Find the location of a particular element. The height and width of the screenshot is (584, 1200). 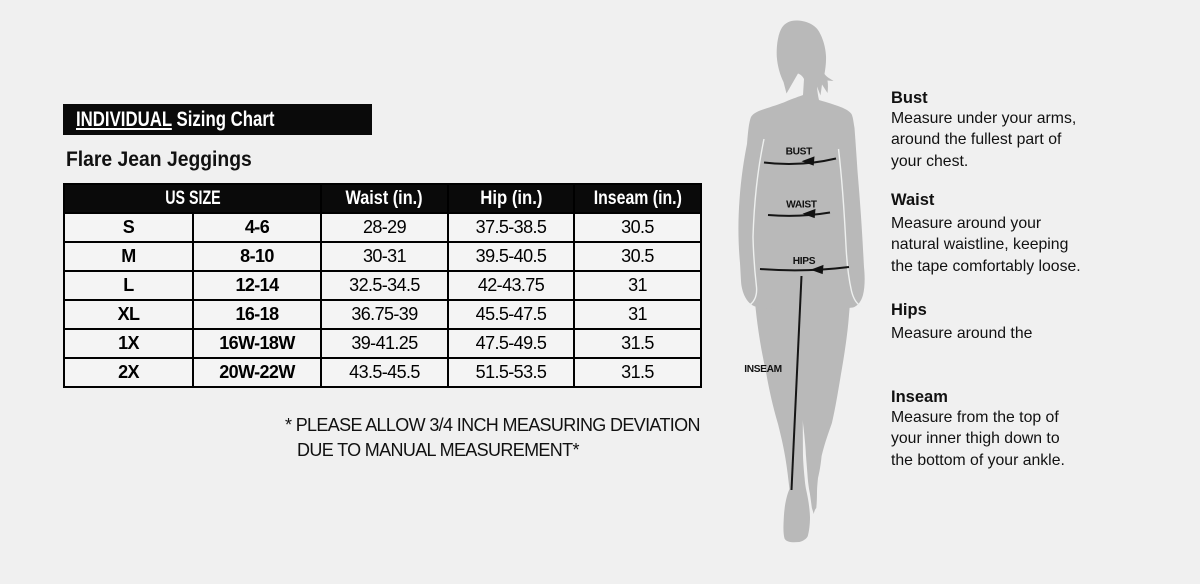

svg-text: INSEAM is located at coordinates (763, 369).